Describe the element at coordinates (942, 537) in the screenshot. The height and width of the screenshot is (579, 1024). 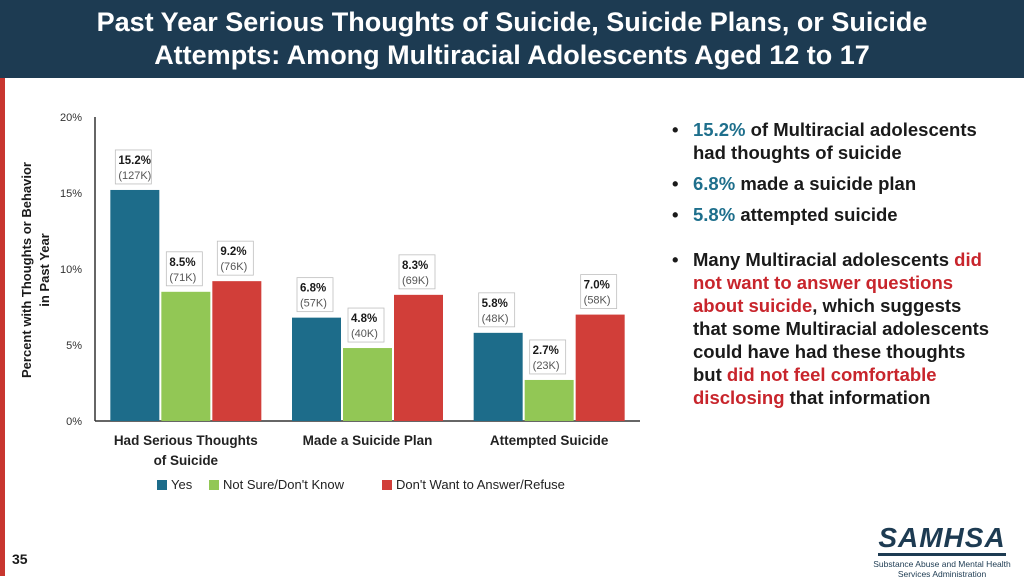
I see `logo-wordmark: SAMHSA` at that location.